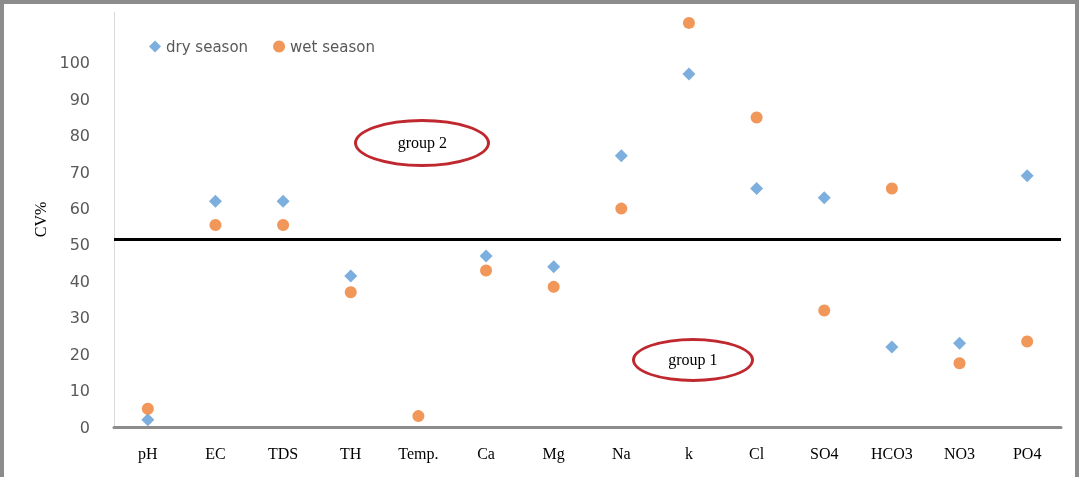 The width and height of the screenshot is (1079, 477). I want to click on x-tick-label: Temp., so click(418, 453).